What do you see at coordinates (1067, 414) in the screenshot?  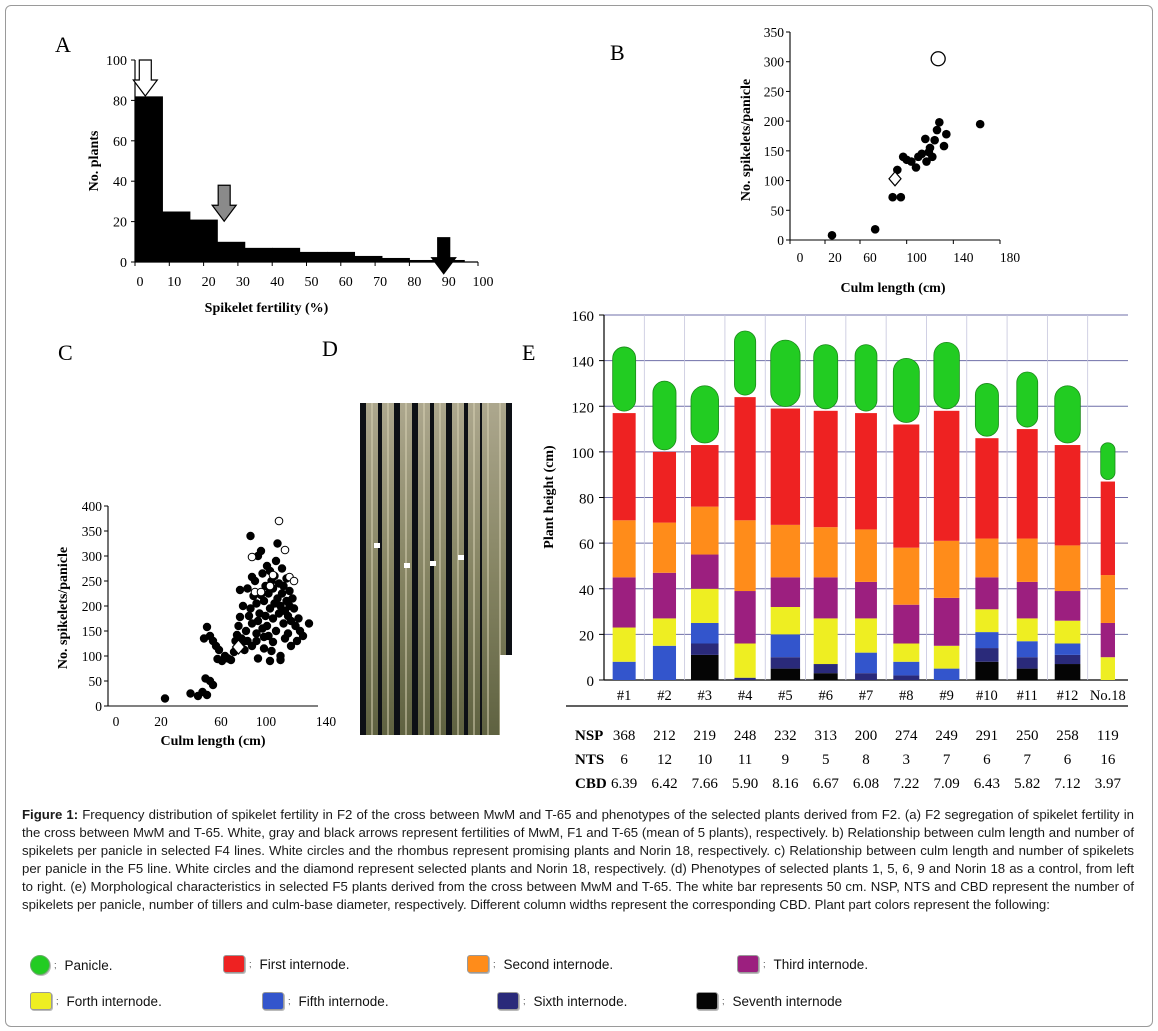 I see `panicle-#12` at bounding box center [1067, 414].